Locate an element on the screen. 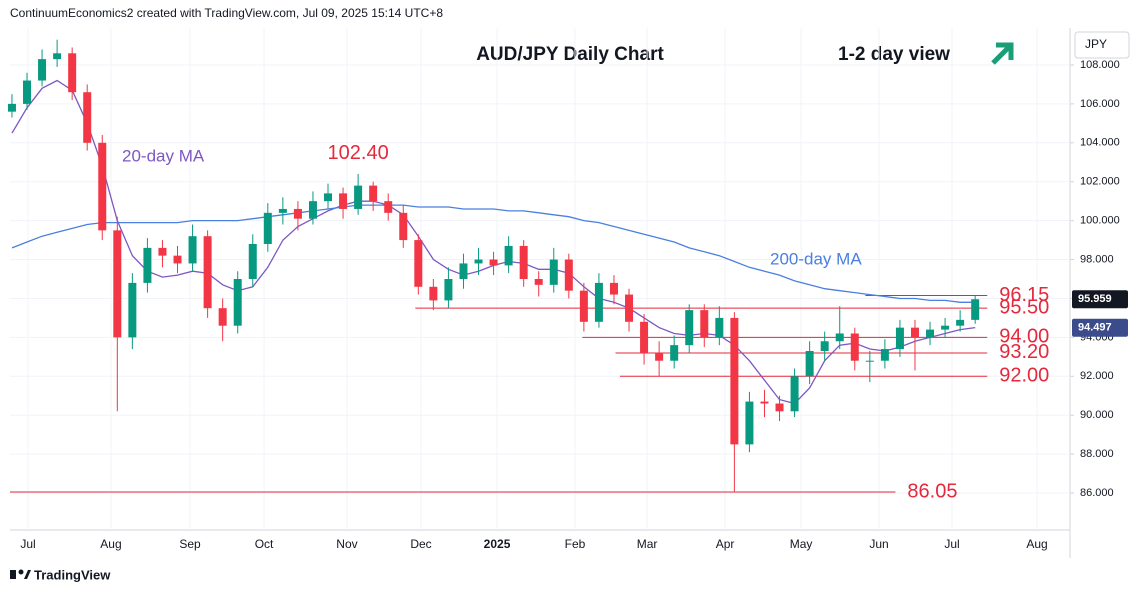 The width and height of the screenshot is (1143, 593). y-tick-label: 98.000 is located at coordinates (1097, 259).